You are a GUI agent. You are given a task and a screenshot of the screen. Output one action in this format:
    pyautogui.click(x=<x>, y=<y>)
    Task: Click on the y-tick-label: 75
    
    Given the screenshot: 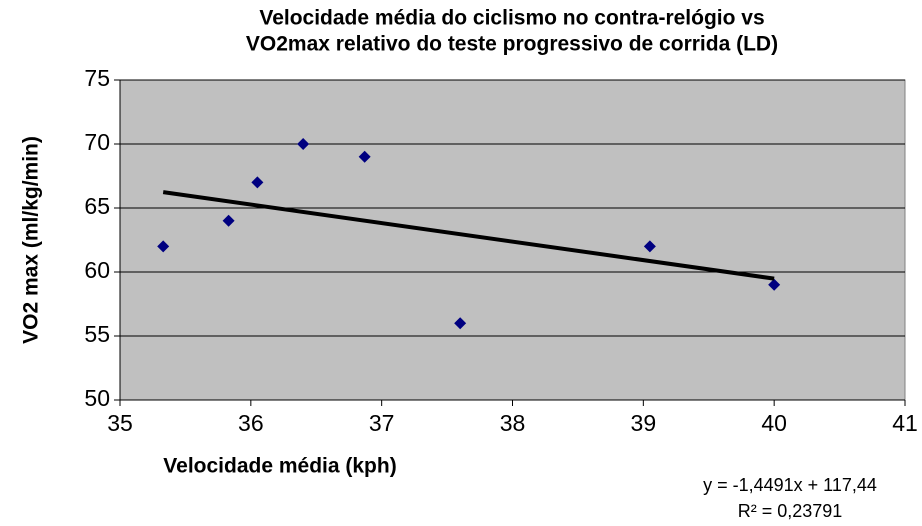 What is the action you would take?
    pyautogui.click(x=97, y=78)
    